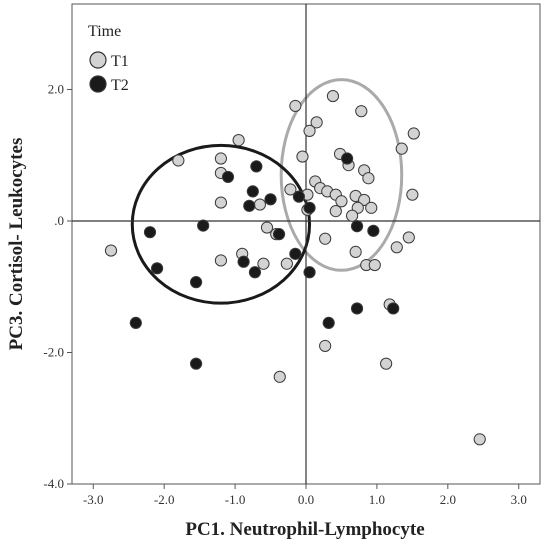 This screenshot has height=550, width=541. What do you see at coordinates (341, 175) in the screenshot?
I see `ellipse-t1` at bounding box center [341, 175].